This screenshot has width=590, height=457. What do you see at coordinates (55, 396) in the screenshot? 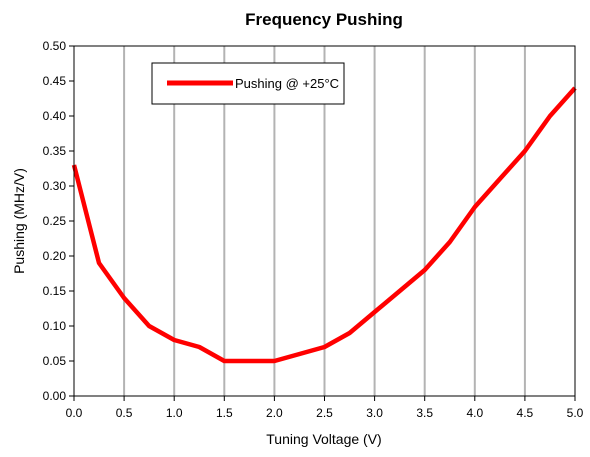
I see `y-tick-label: 0.00` at bounding box center [55, 396].